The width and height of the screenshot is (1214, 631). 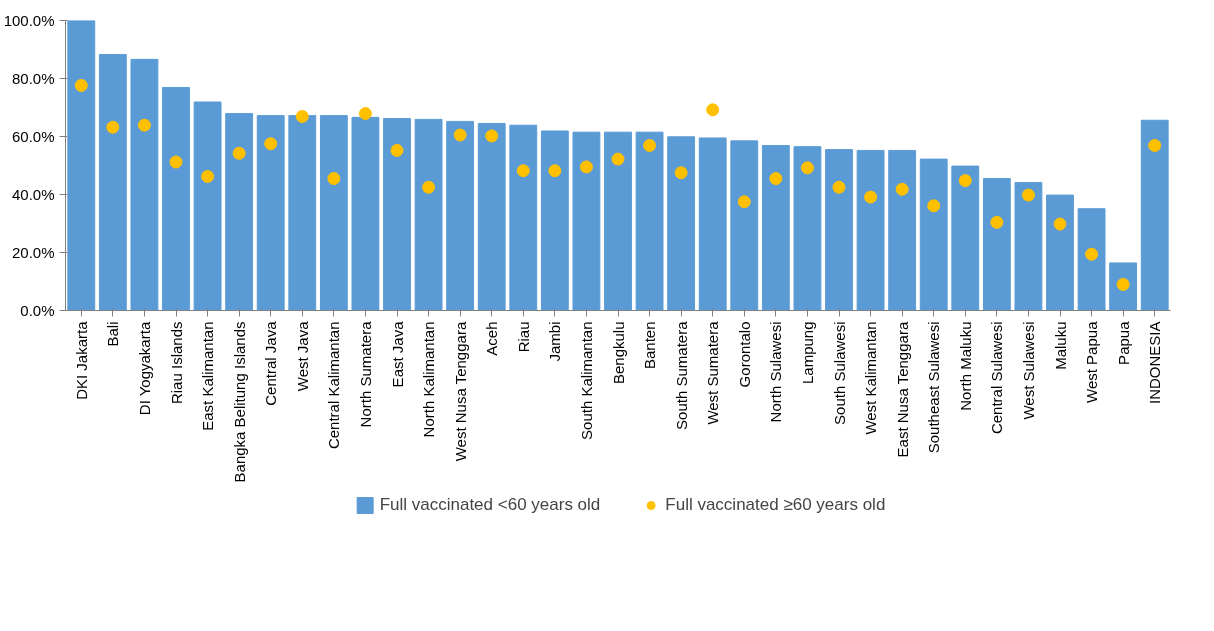 I want to click on x-tick-label: Lampung, so click(x=807, y=353).